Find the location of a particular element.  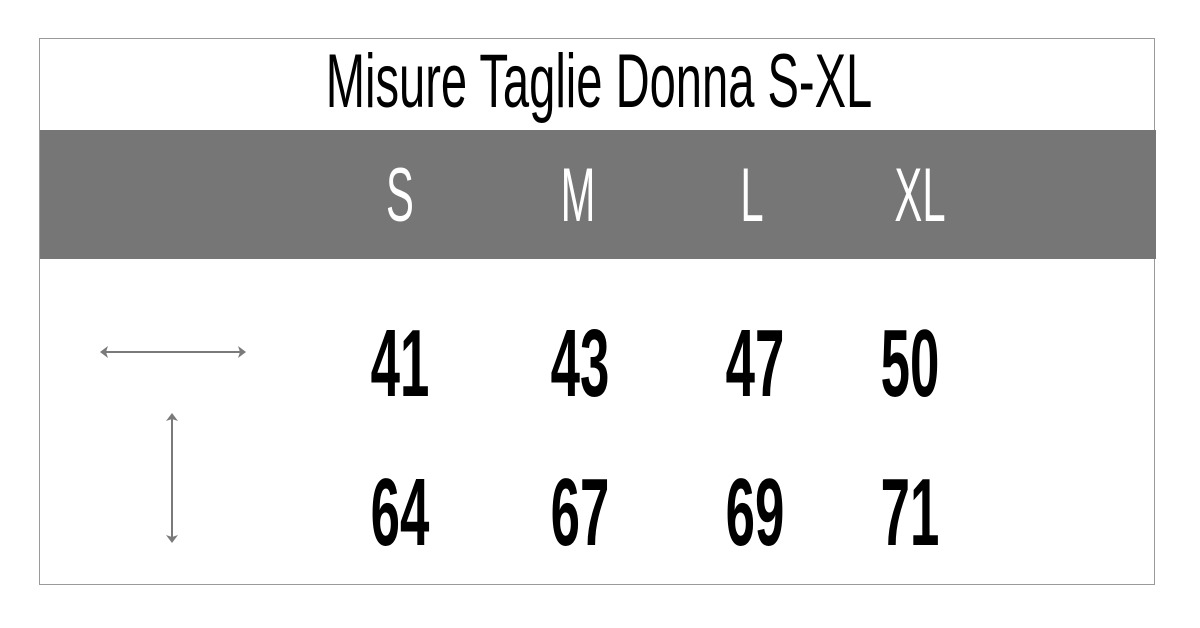

length-value-s: 64 is located at coordinates (400, 512).